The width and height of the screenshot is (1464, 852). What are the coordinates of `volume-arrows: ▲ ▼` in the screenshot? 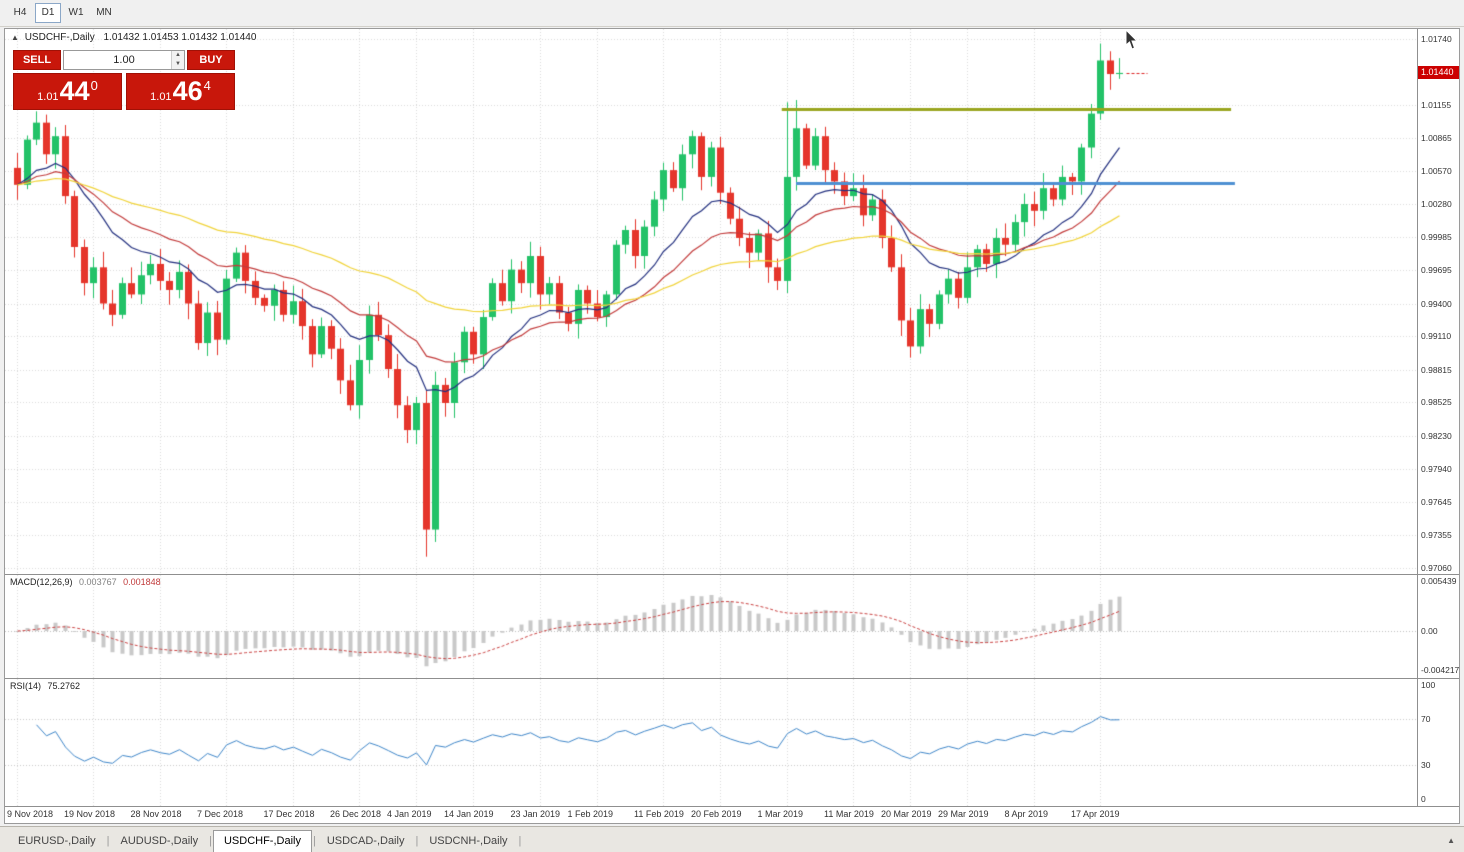 It's located at (177, 60).